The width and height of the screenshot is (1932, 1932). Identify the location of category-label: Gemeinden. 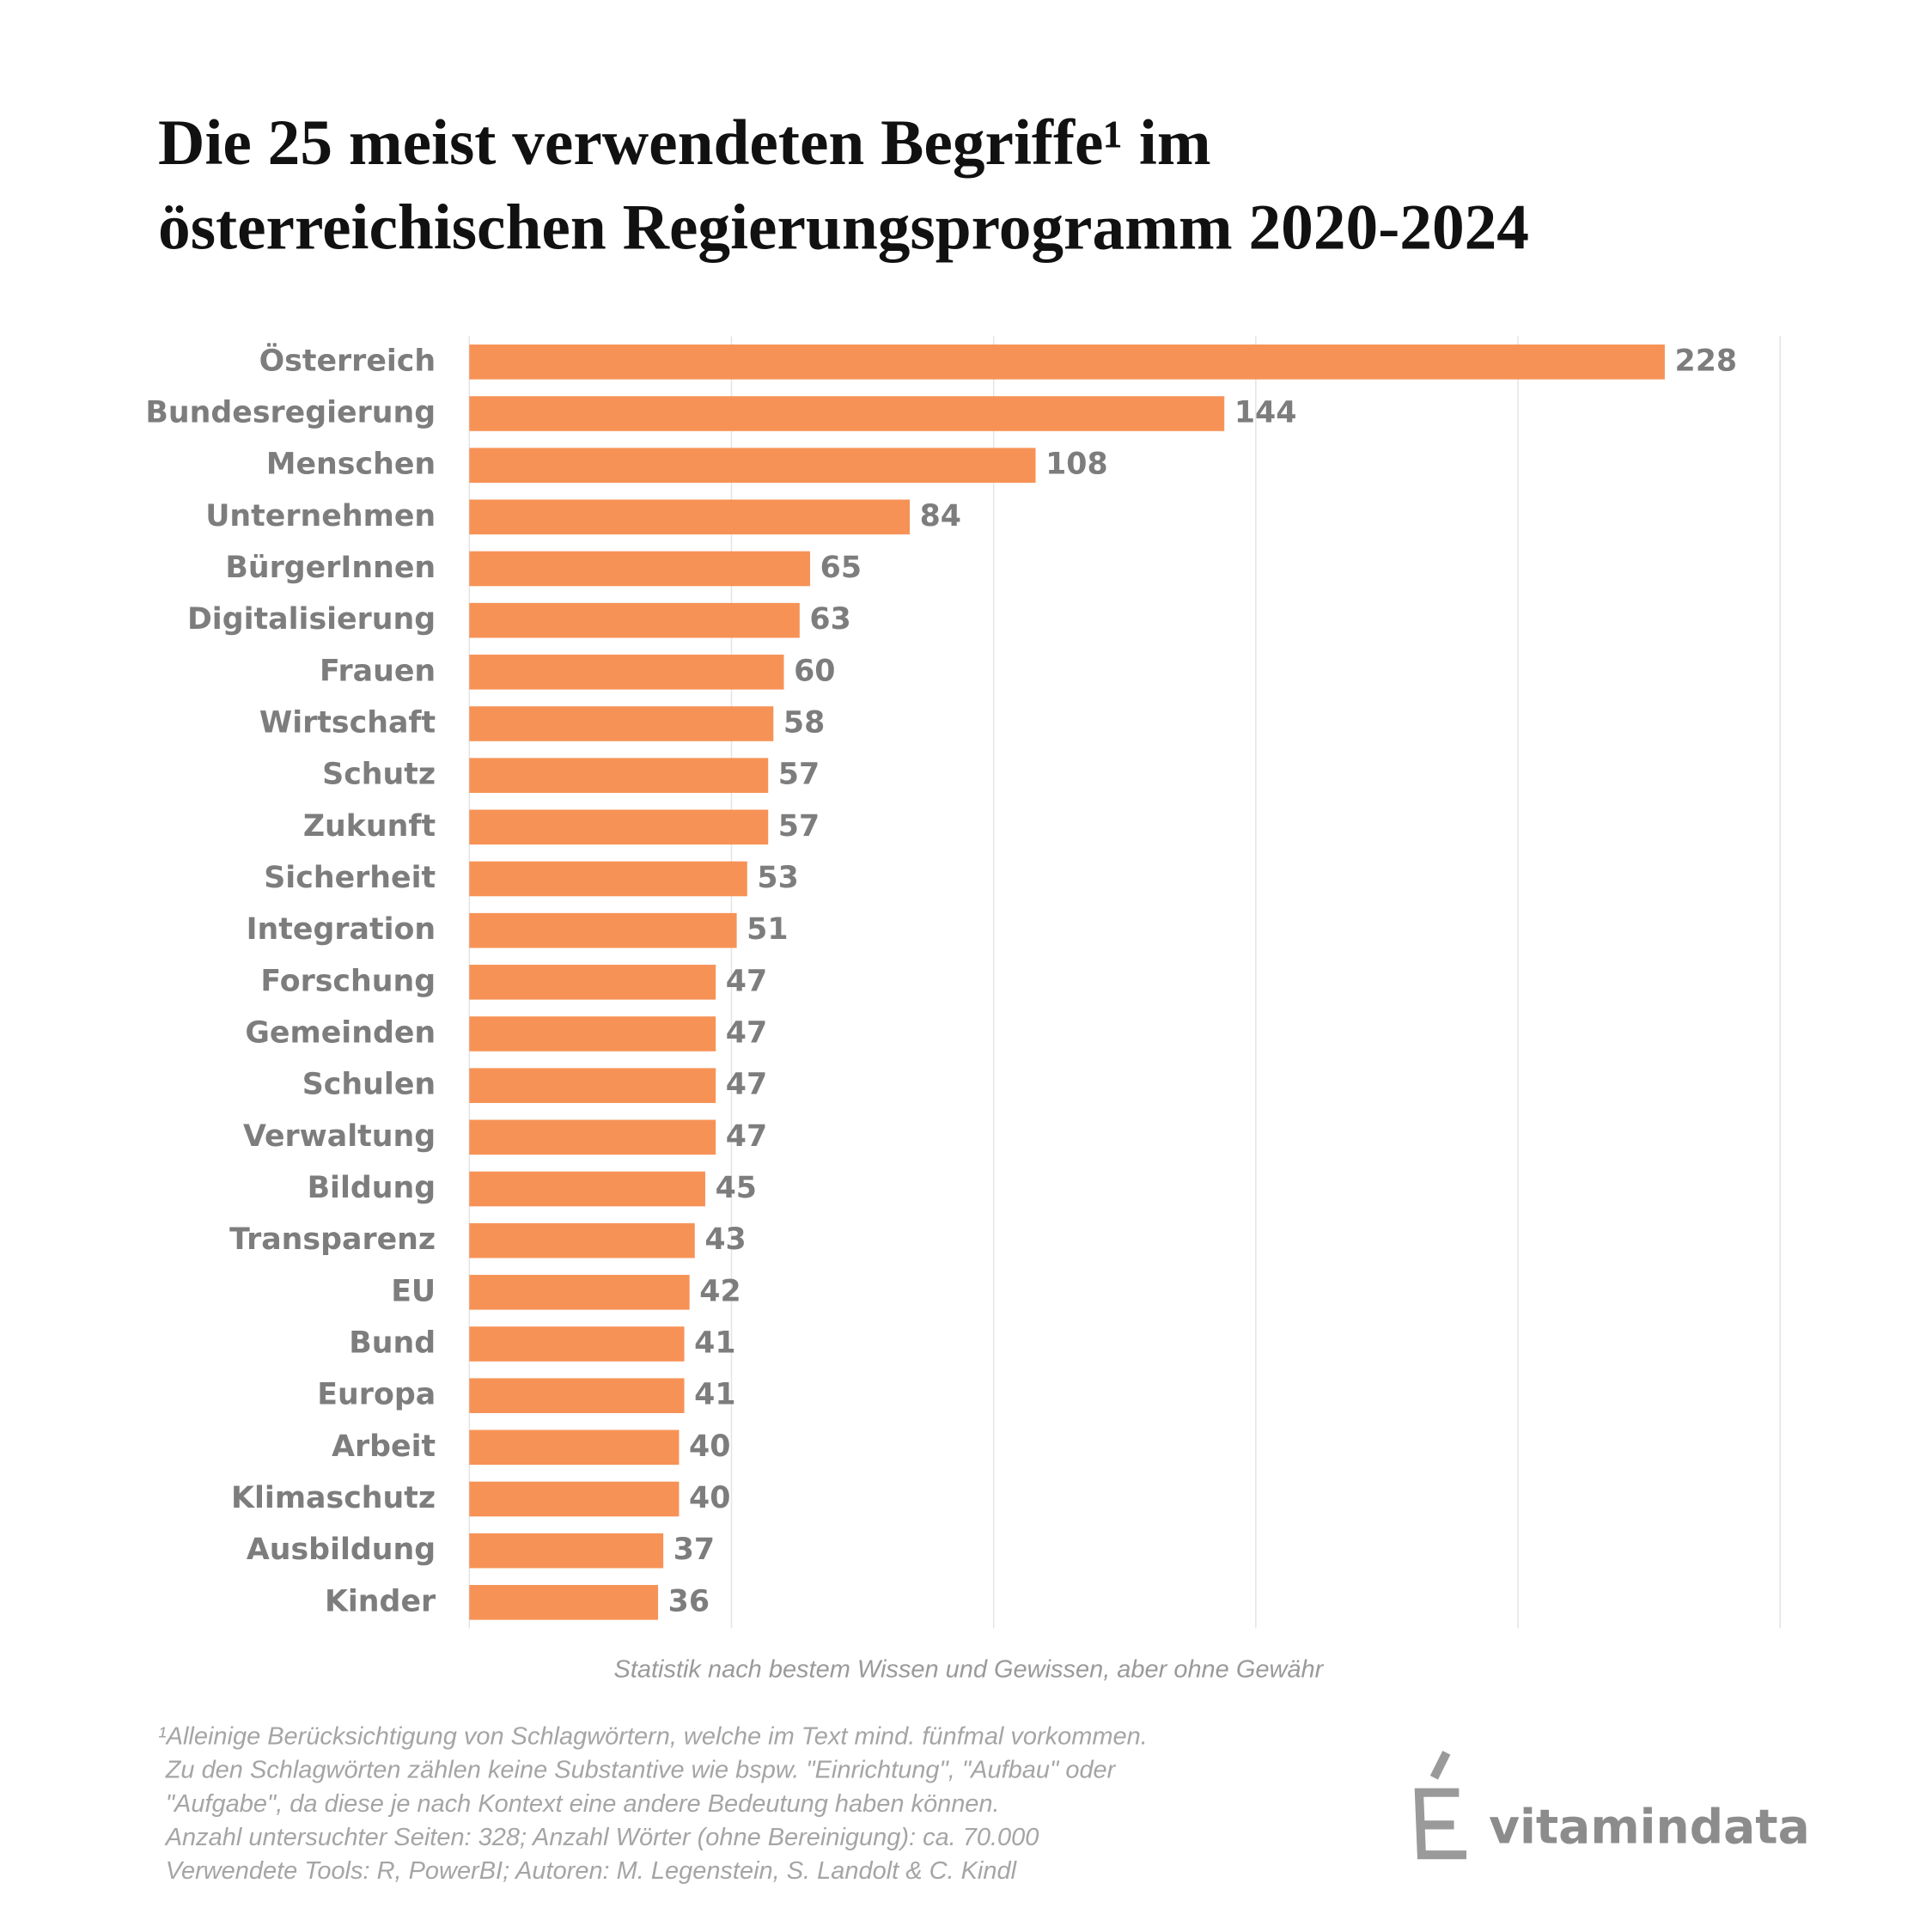
(340, 1033).